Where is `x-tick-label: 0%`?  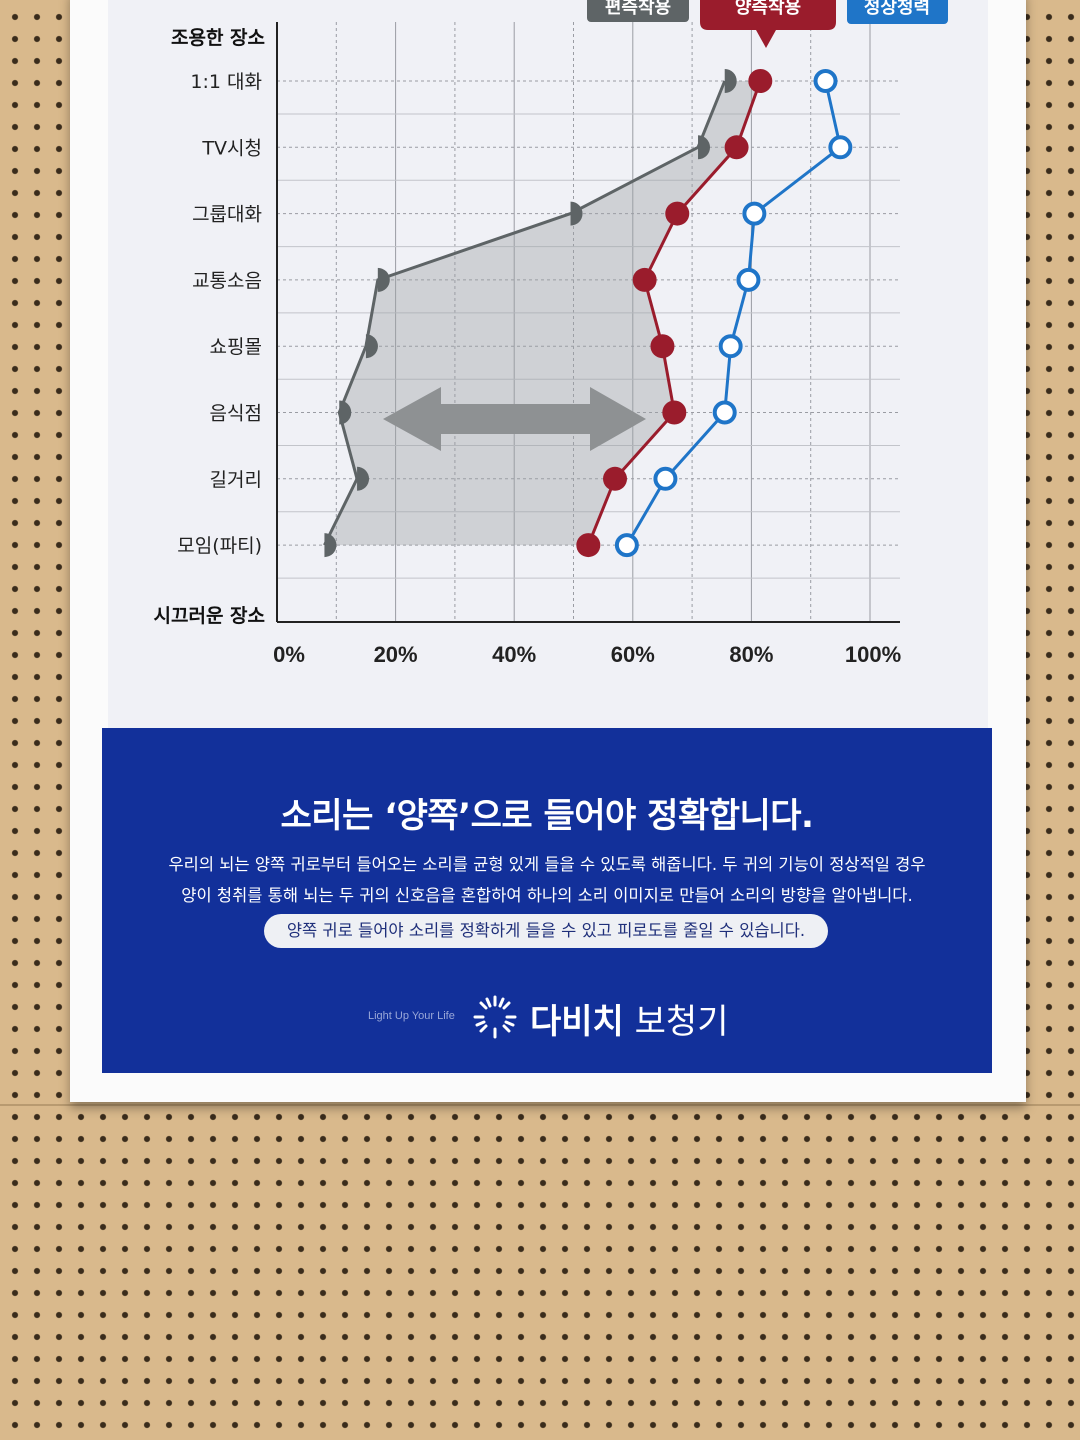 x-tick-label: 0% is located at coordinates (289, 654).